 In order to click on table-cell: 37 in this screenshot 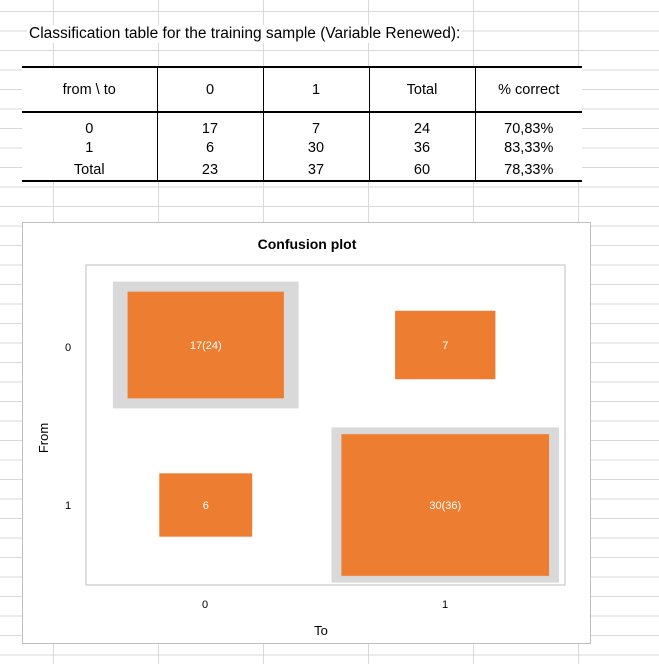, I will do `click(315, 170)`.